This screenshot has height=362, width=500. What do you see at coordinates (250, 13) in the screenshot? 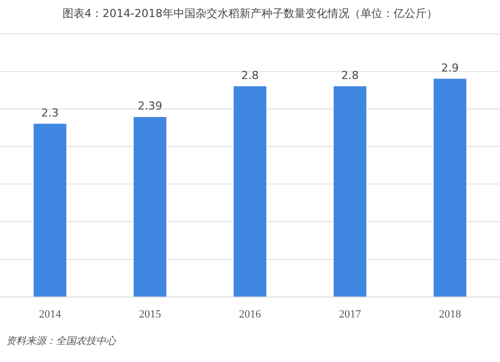
I see `chart-title: 图表4：2014-2018年中国杂交水稻新产种子数量变化情况（单位：亿公斤）` at bounding box center [250, 13].